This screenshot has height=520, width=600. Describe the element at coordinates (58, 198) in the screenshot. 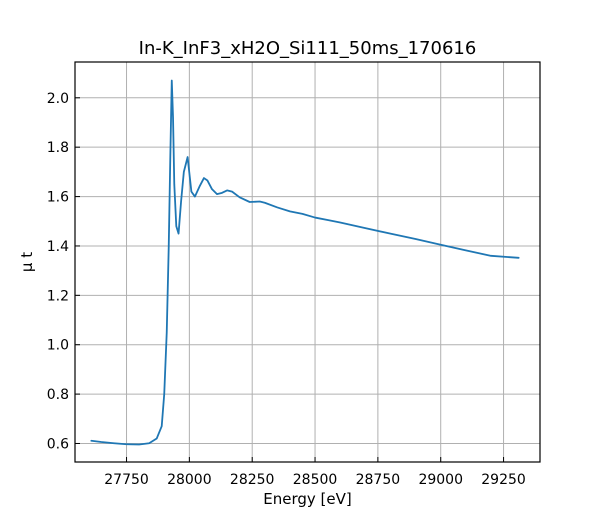

I see `y-tick-label: 1.6` at that location.